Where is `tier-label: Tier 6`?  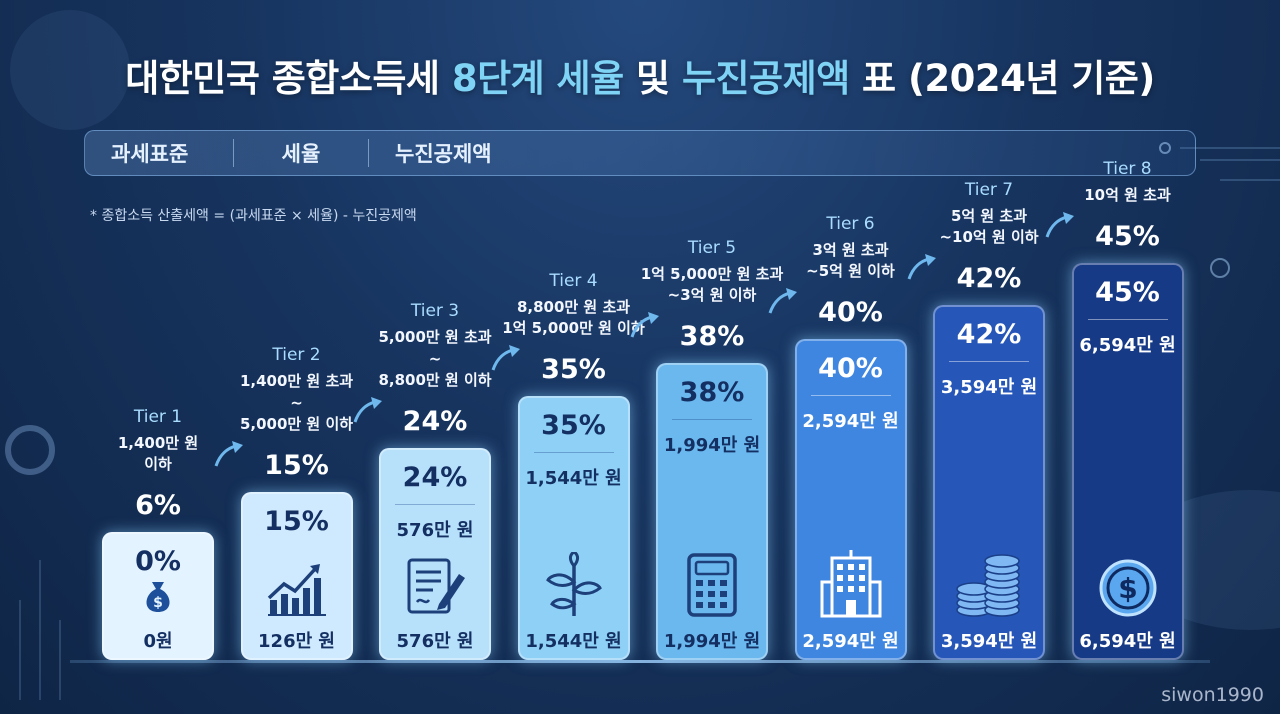 tier-label: Tier 6 is located at coordinates (850, 223).